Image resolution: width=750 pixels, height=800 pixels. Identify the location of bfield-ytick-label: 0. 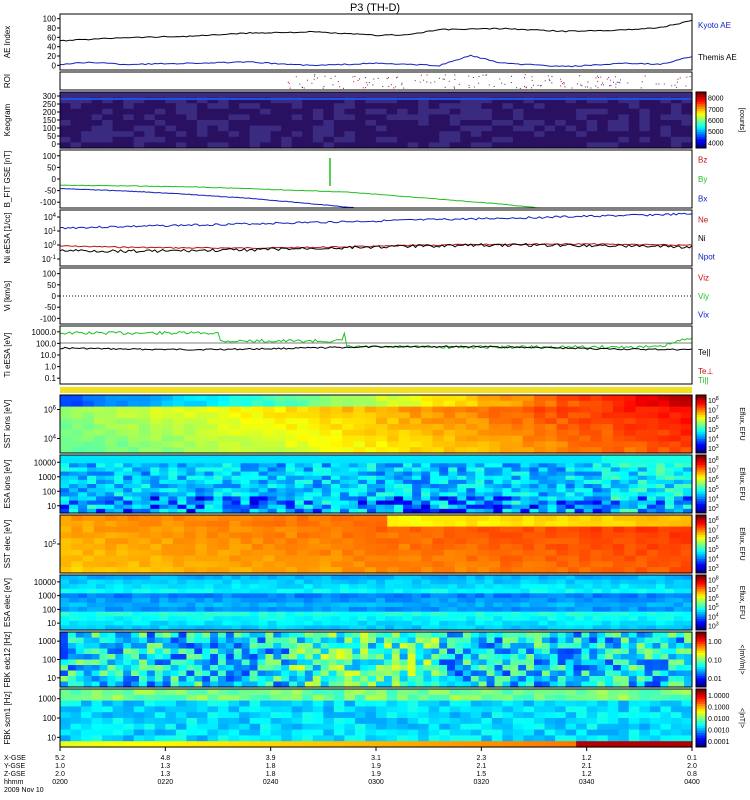
(54, 179).